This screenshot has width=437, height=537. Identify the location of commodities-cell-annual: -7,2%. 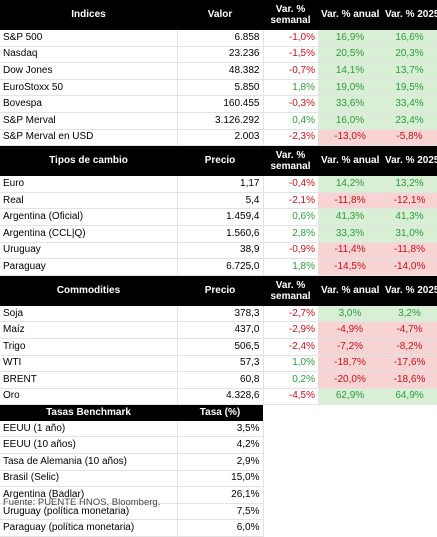
(350, 347).